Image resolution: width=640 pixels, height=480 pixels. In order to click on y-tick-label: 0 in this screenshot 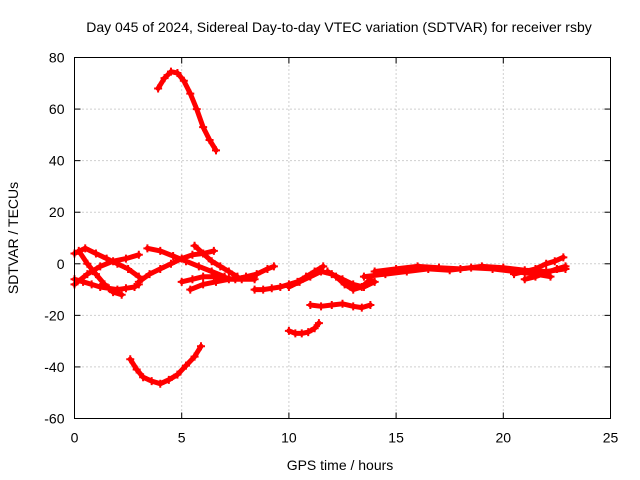, I will do `click(61, 264)`.